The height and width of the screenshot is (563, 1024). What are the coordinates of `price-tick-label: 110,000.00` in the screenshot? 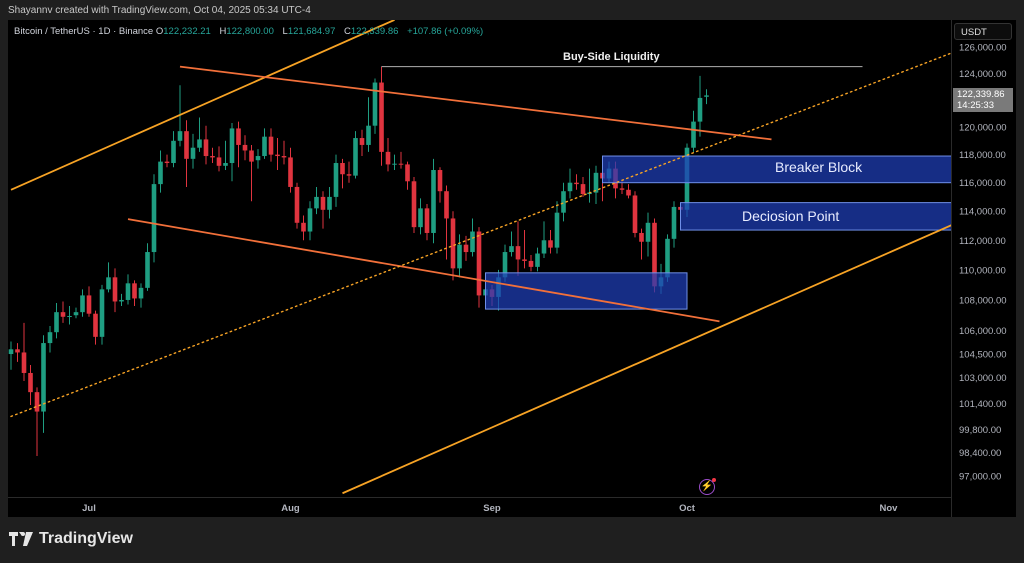 It's located at (982, 270).